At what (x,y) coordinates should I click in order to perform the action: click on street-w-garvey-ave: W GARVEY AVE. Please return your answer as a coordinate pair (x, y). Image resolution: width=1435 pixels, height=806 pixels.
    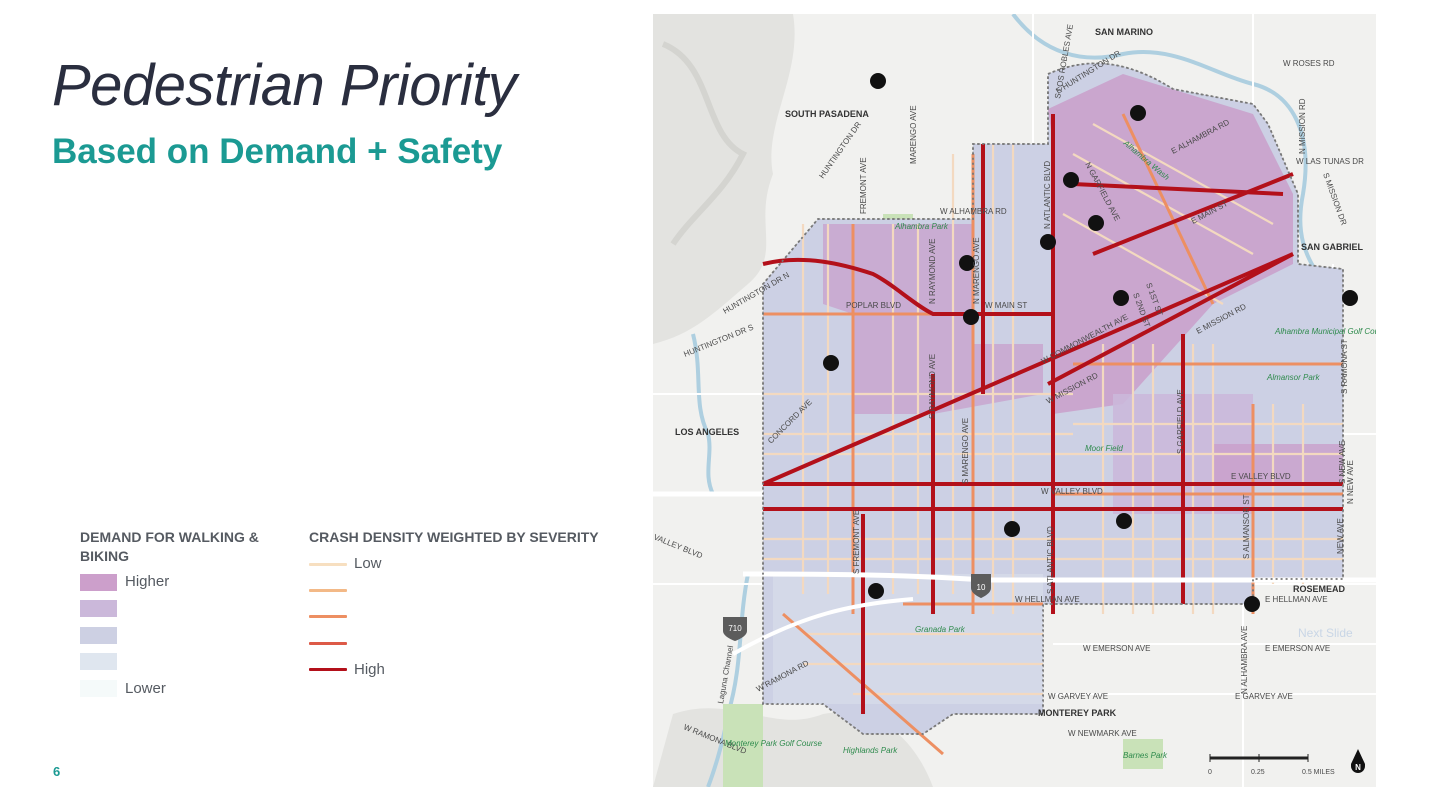
    Looking at the image, I should click on (1078, 696).